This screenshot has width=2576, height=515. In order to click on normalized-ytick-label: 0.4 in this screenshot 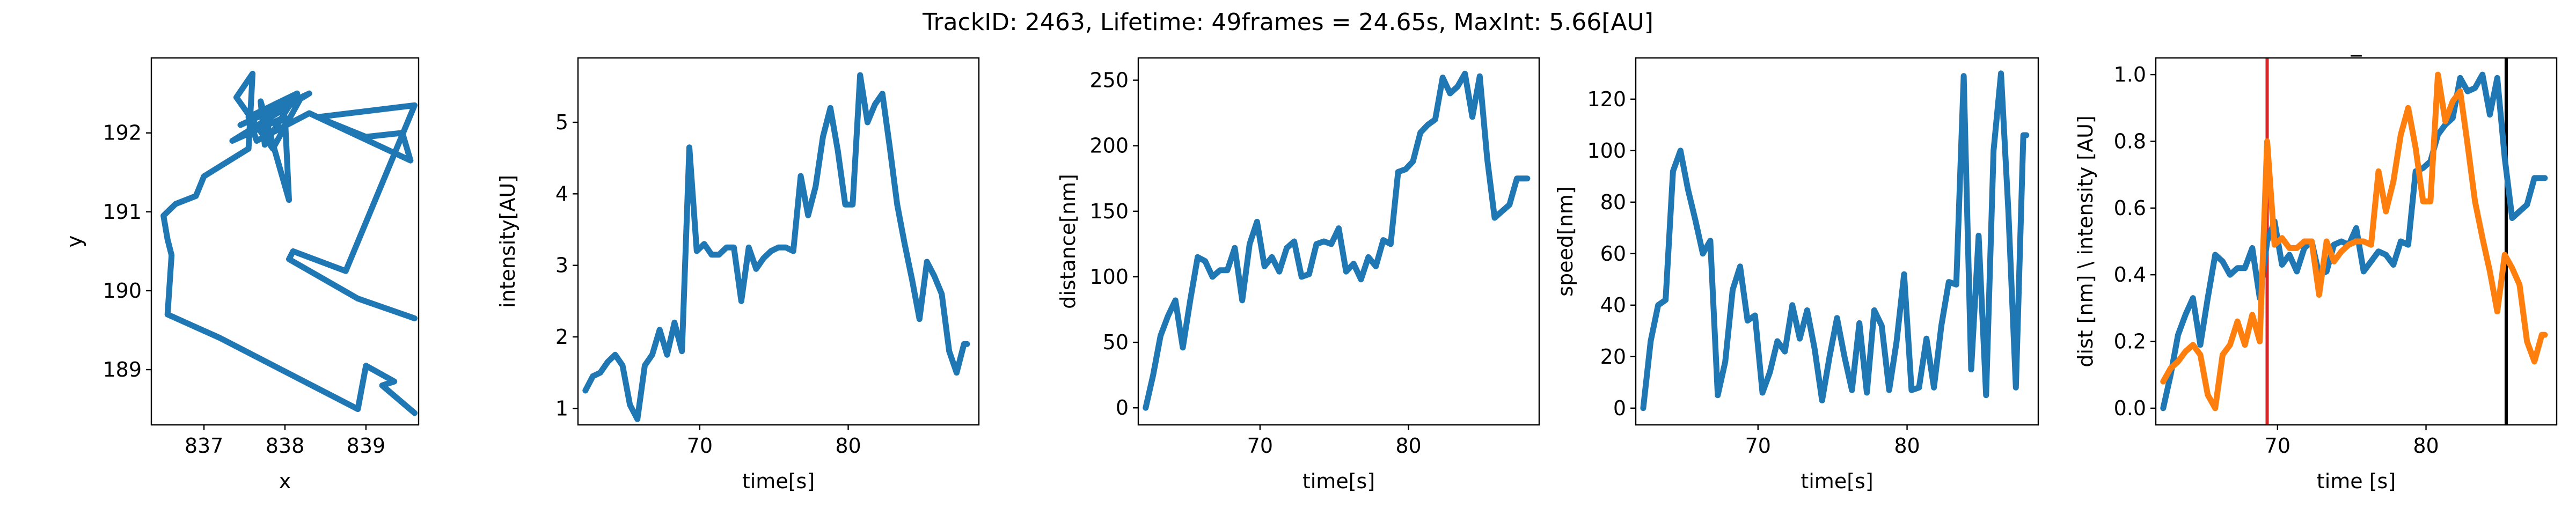, I will do `click(2130, 274)`.